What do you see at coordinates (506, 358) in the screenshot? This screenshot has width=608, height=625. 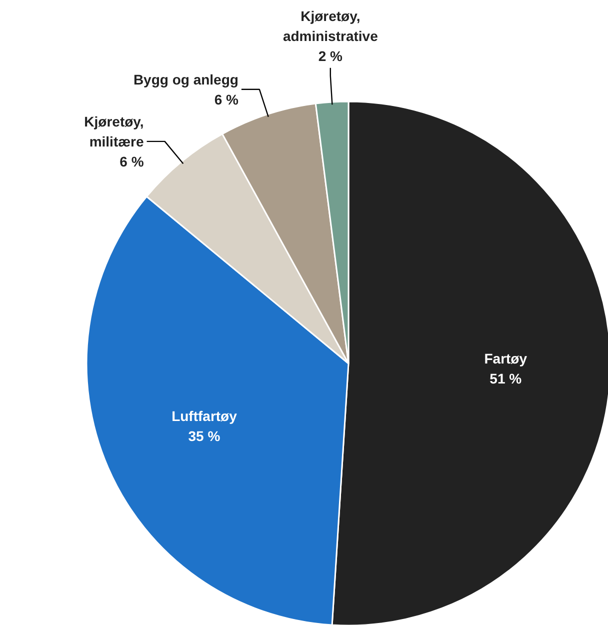 I see `slice-label: Fartøy` at bounding box center [506, 358].